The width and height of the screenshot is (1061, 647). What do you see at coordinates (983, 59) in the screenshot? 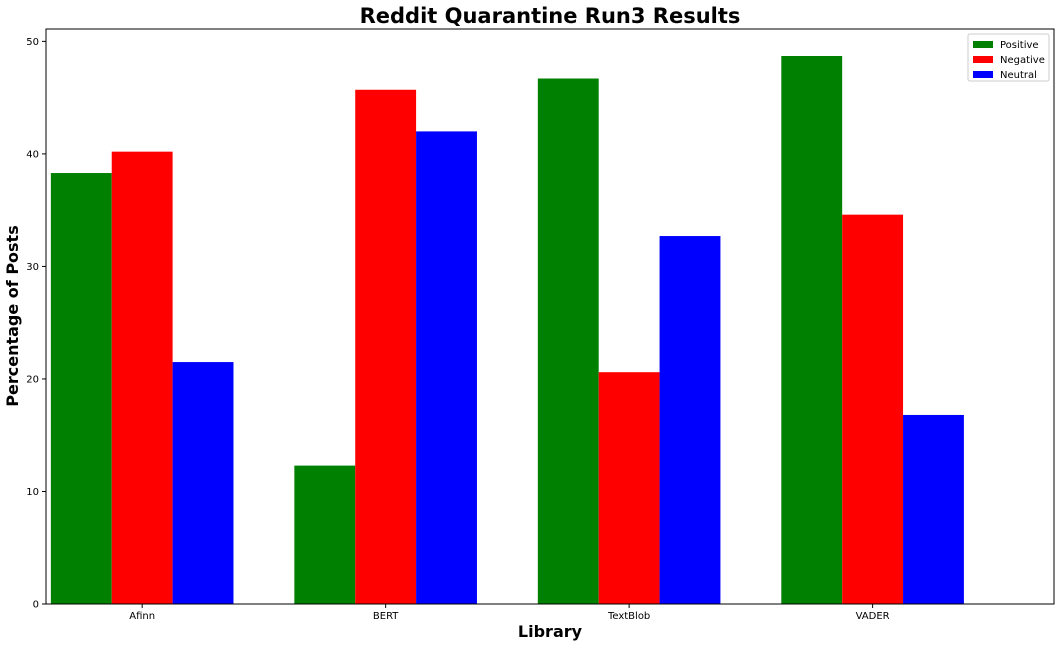
I see `legend-swatch-negative` at bounding box center [983, 59].